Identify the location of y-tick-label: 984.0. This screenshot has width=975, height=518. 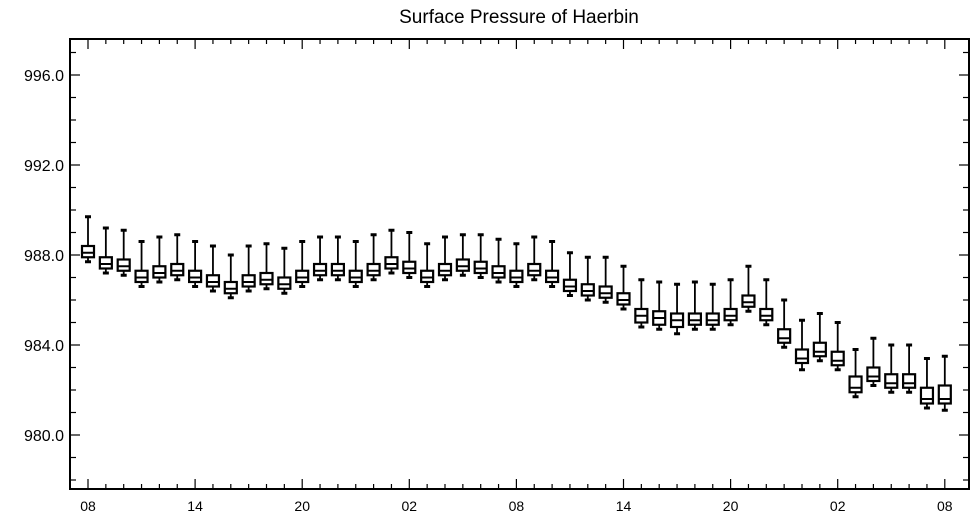
(44, 346).